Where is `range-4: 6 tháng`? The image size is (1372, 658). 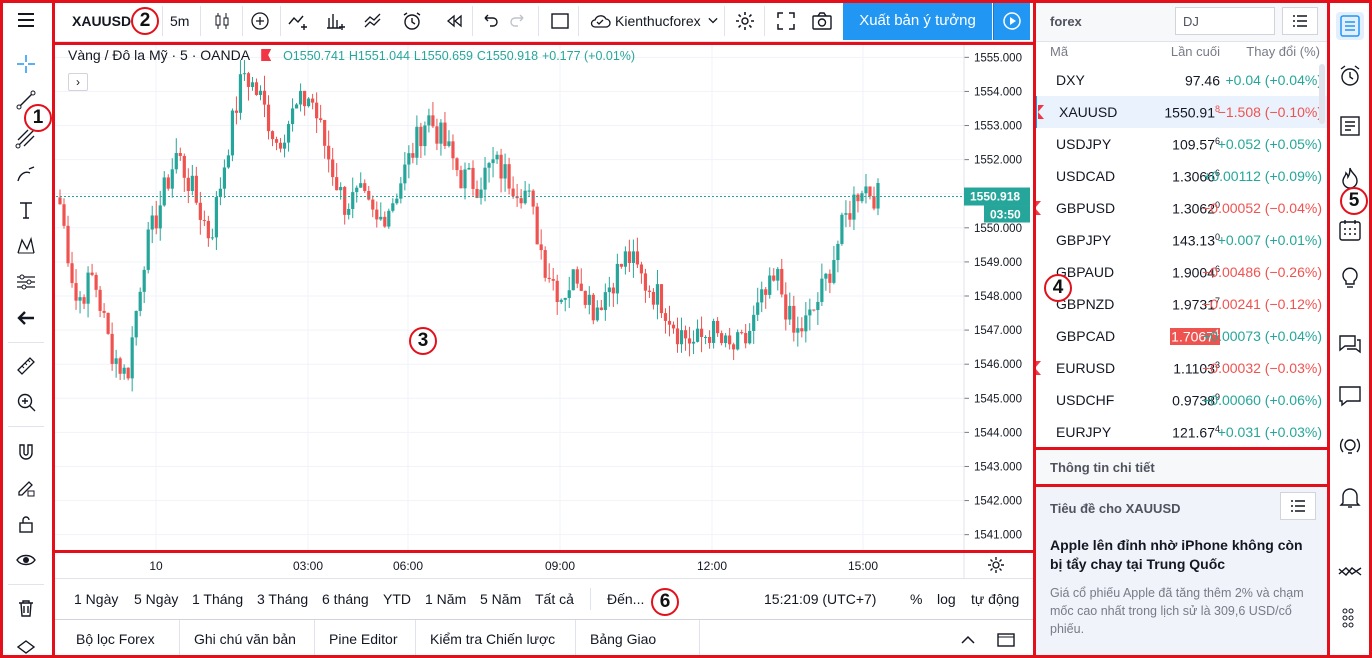
range-4: 6 tháng is located at coordinates (345, 599).